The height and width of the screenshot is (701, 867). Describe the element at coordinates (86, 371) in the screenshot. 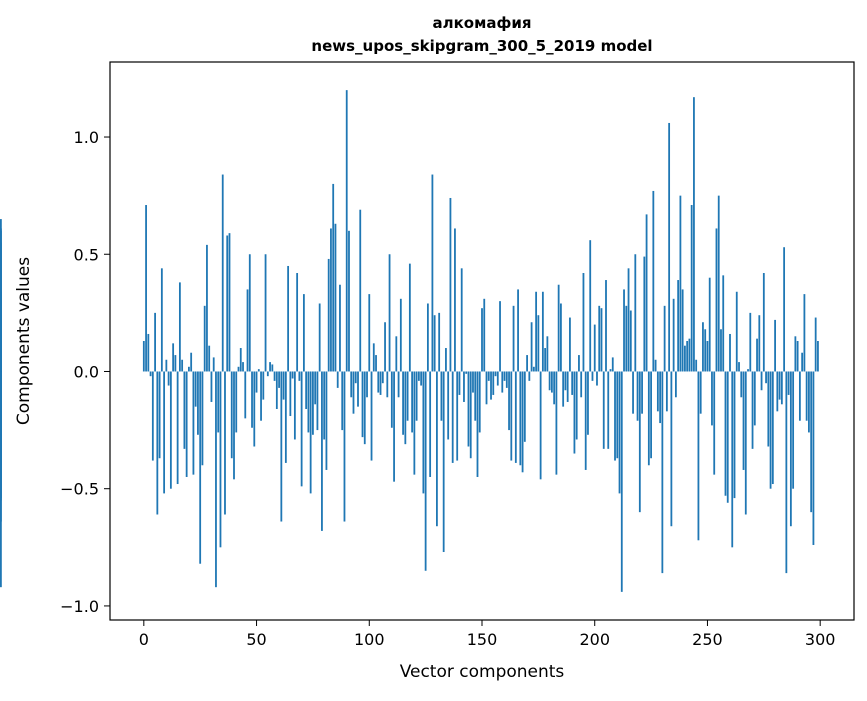

I see `y-tick-label: 0.0` at that location.